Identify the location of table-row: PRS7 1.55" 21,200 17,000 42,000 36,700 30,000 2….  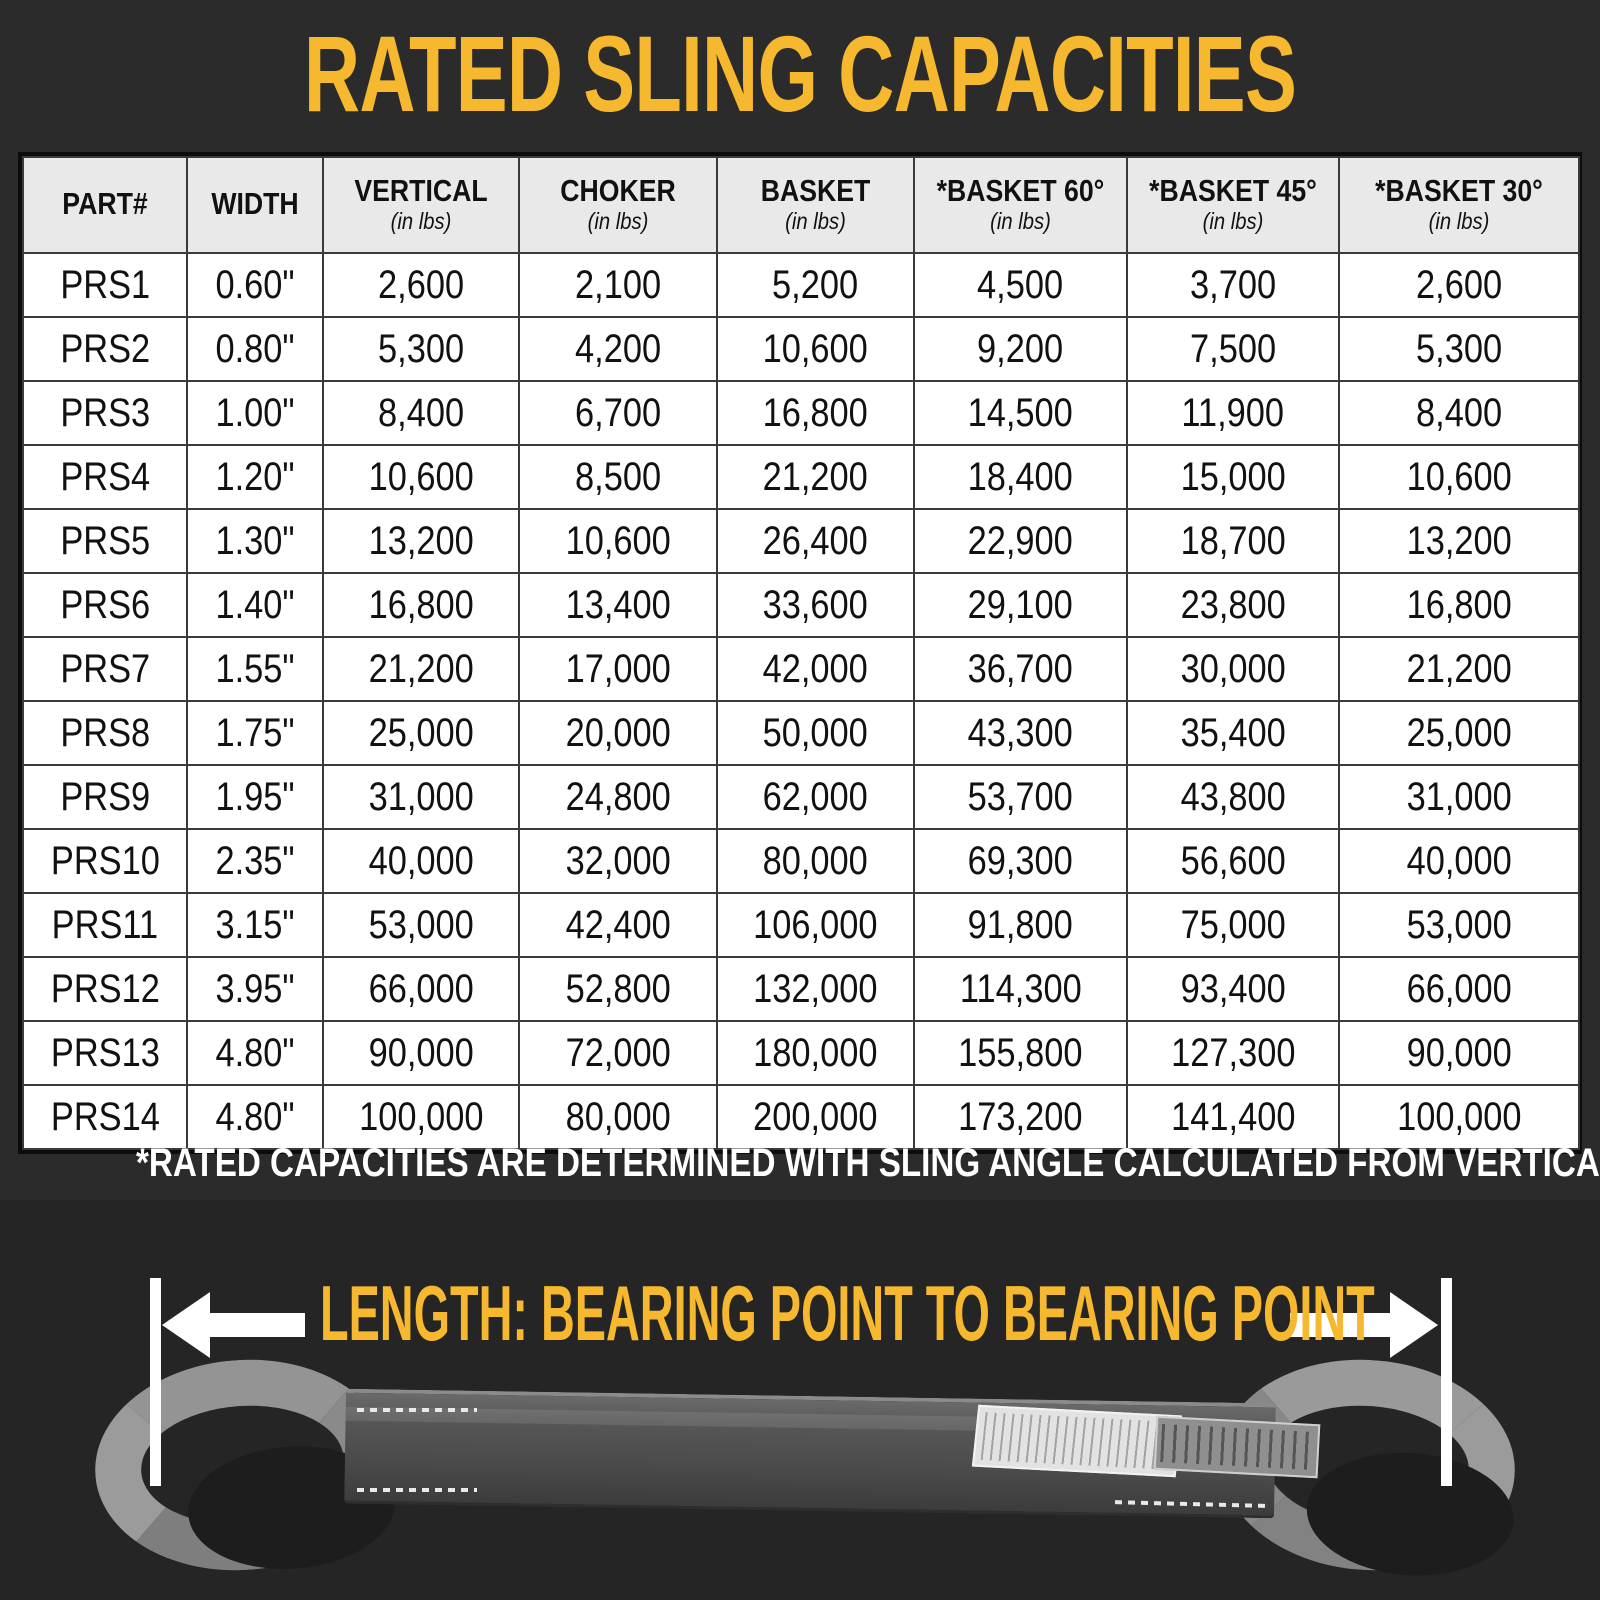
(801, 669).